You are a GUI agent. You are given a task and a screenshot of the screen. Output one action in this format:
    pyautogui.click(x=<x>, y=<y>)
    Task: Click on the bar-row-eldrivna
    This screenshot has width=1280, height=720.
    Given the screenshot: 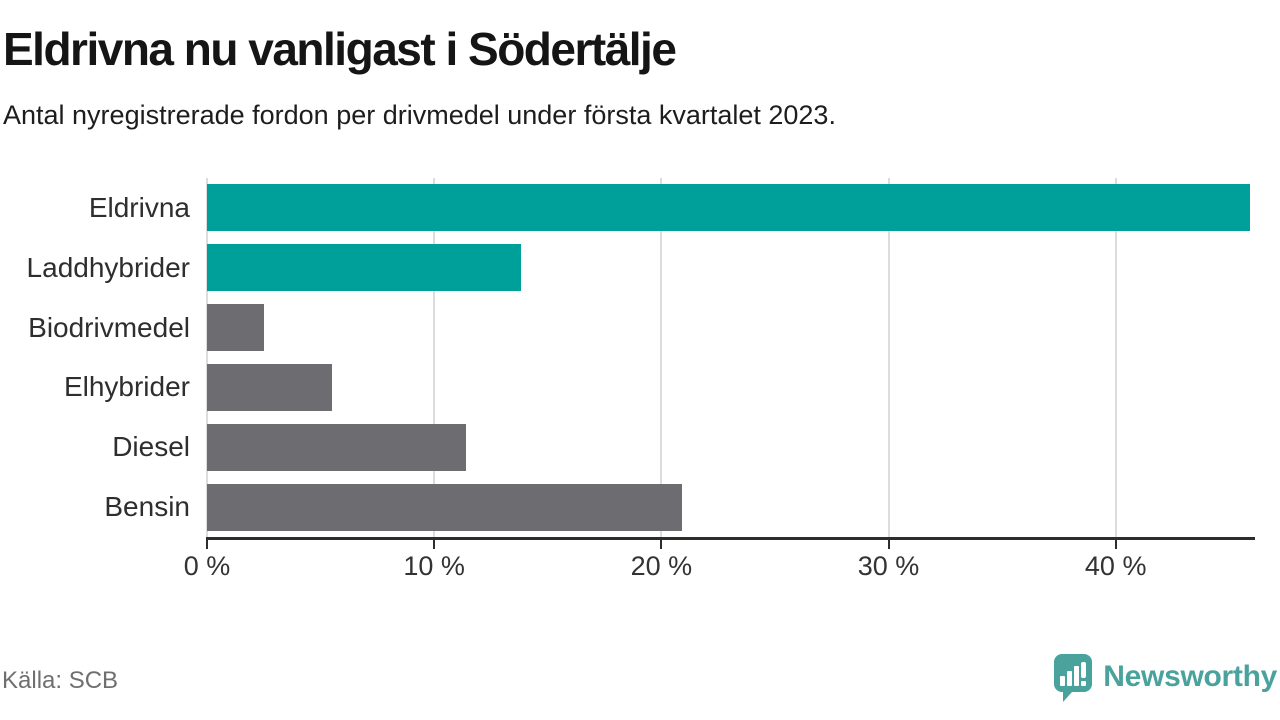 What is the action you would take?
    pyautogui.click(x=729, y=208)
    